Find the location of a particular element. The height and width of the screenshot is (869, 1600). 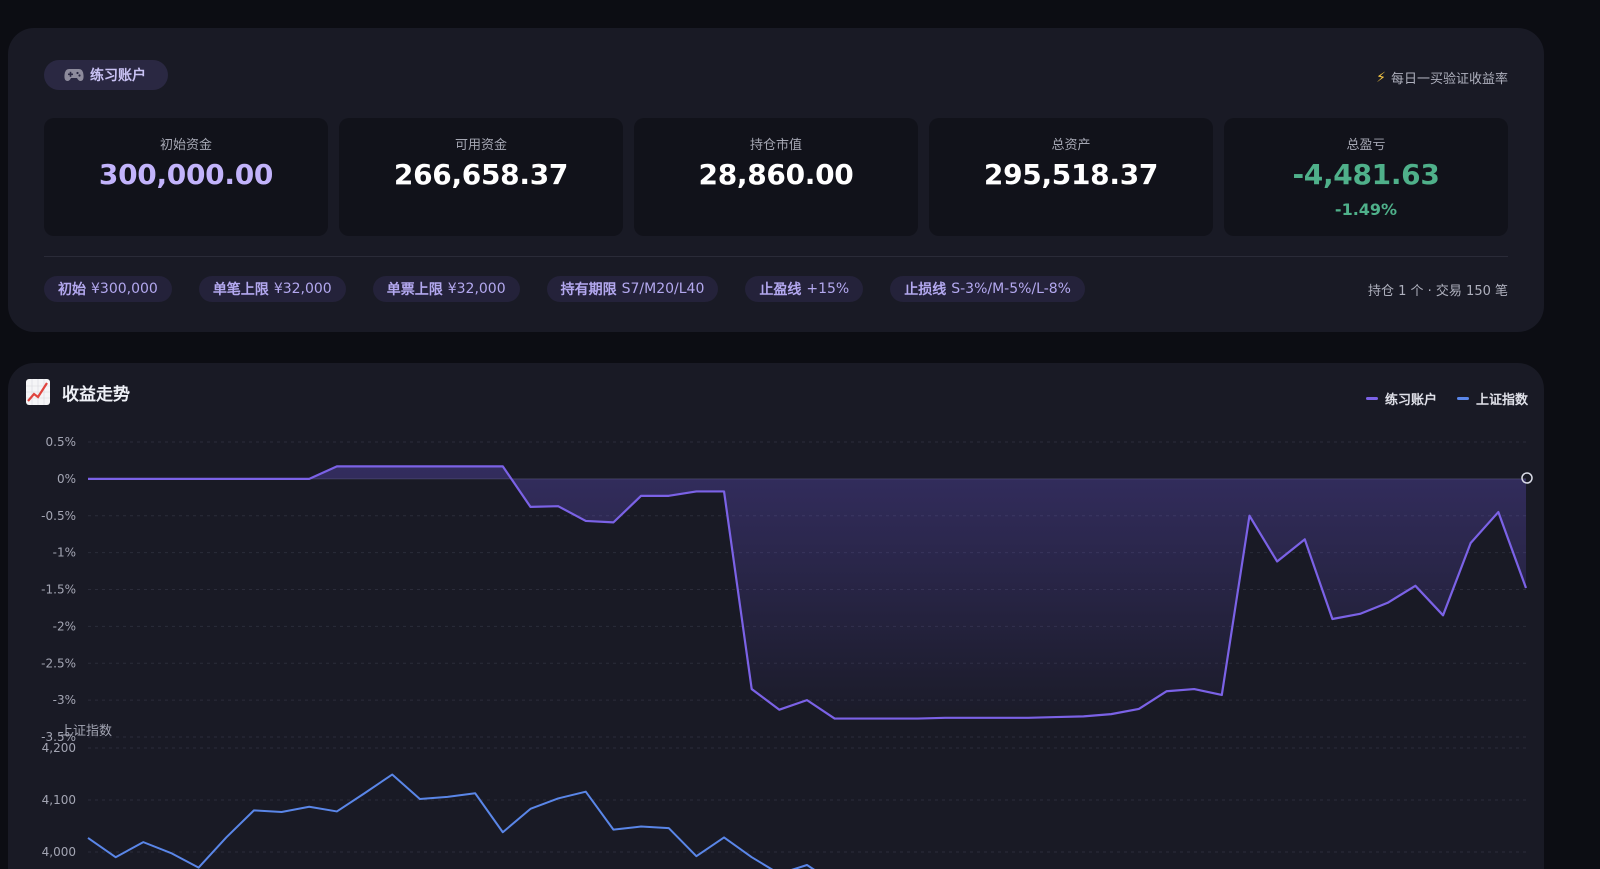

stat-available-funds: 可用资金 266,658.37 is located at coordinates (481, 177).